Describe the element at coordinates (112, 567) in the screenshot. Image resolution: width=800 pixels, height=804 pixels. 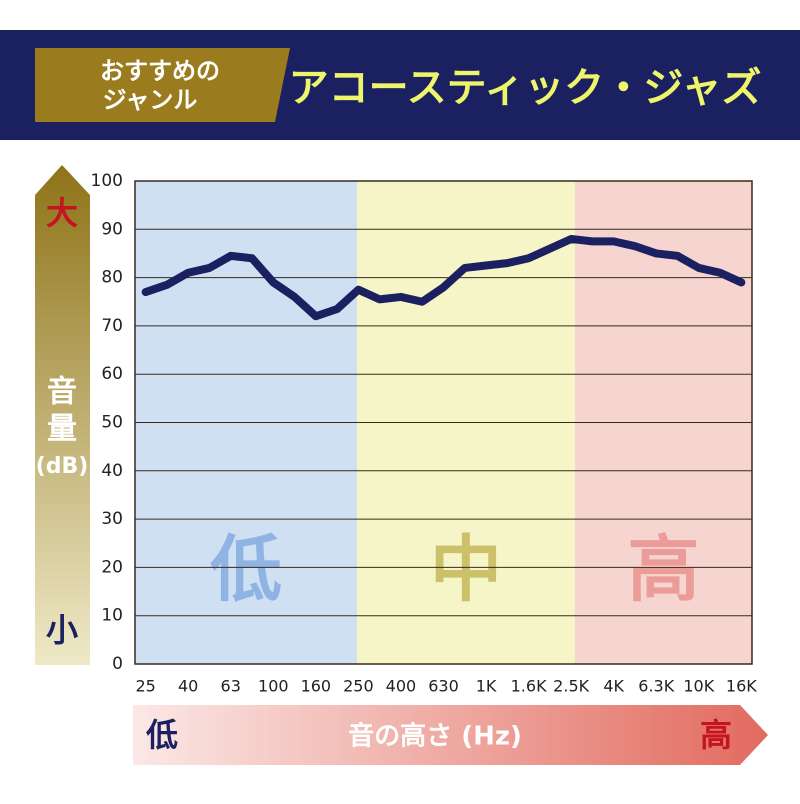
I see `y-tick-label: 20` at that location.